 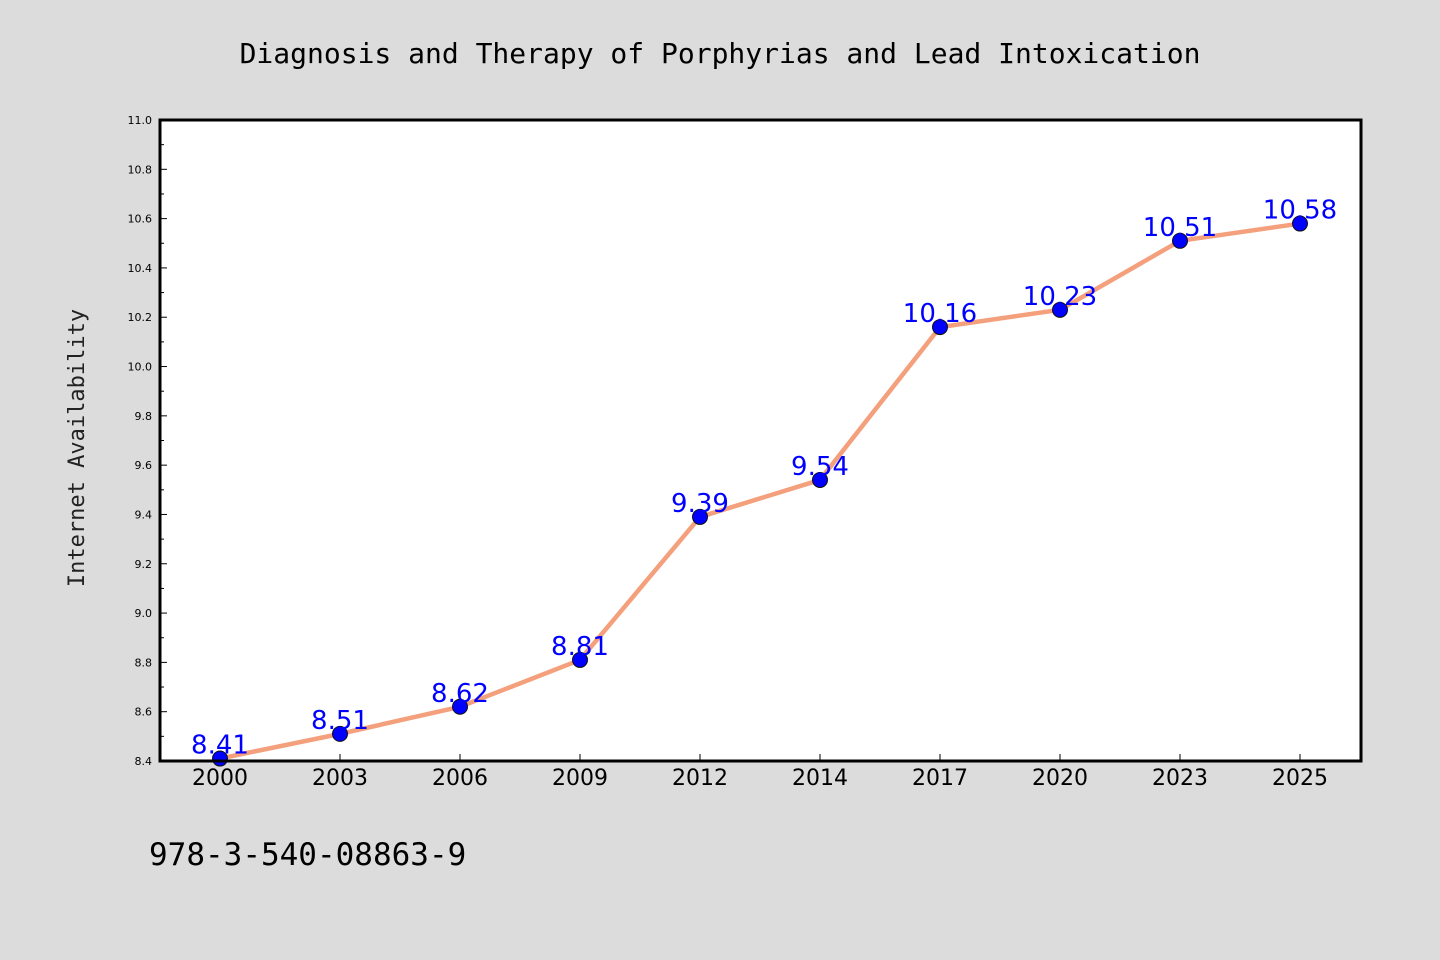 What do you see at coordinates (580, 647) in the screenshot?
I see `data-label: 8.81` at bounding box center [580, 647].